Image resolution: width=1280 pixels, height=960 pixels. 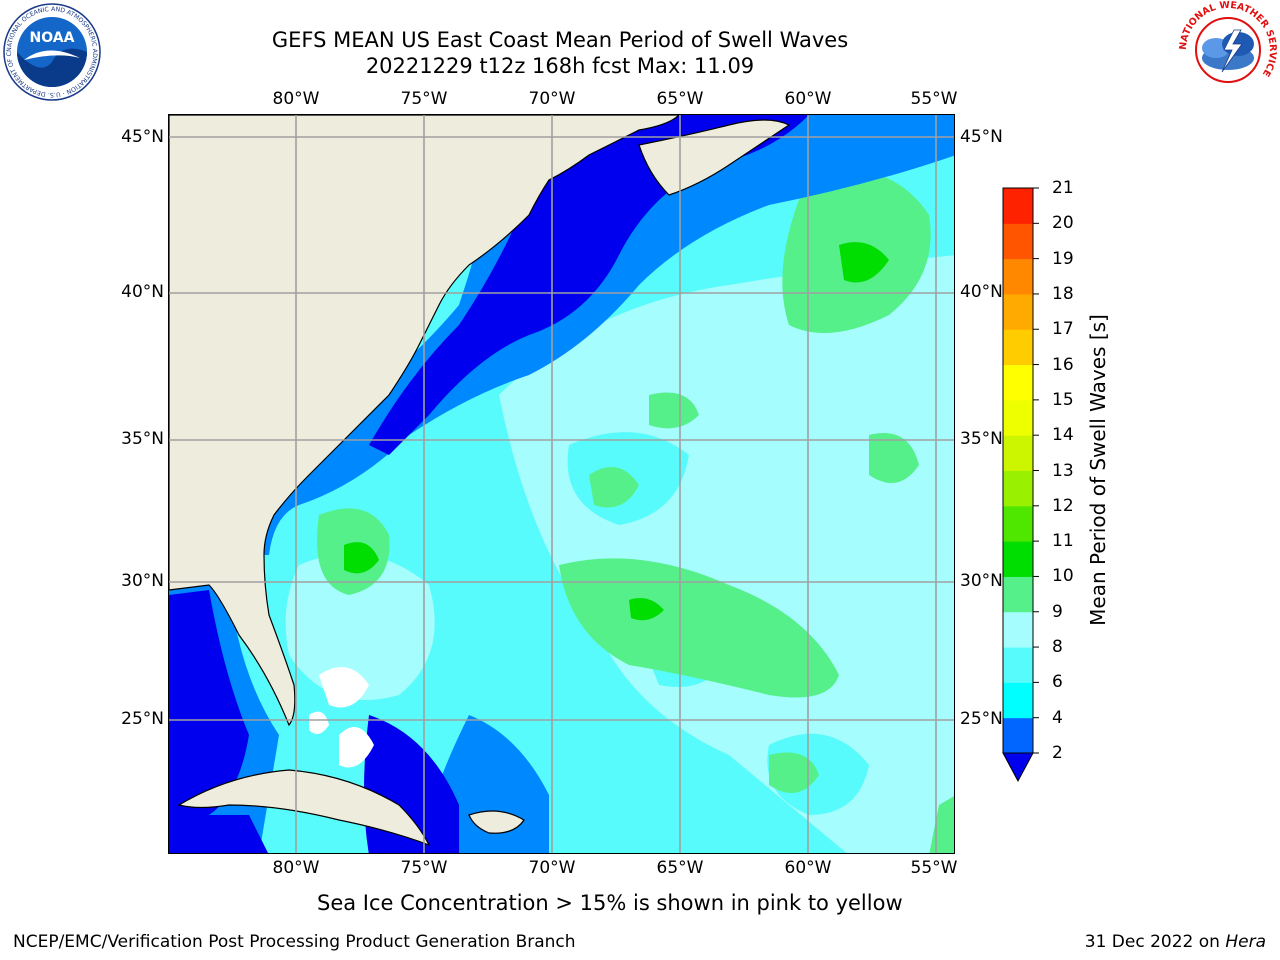 I want to click on lon-label-top: 65°W, so click(x=680, y=99).